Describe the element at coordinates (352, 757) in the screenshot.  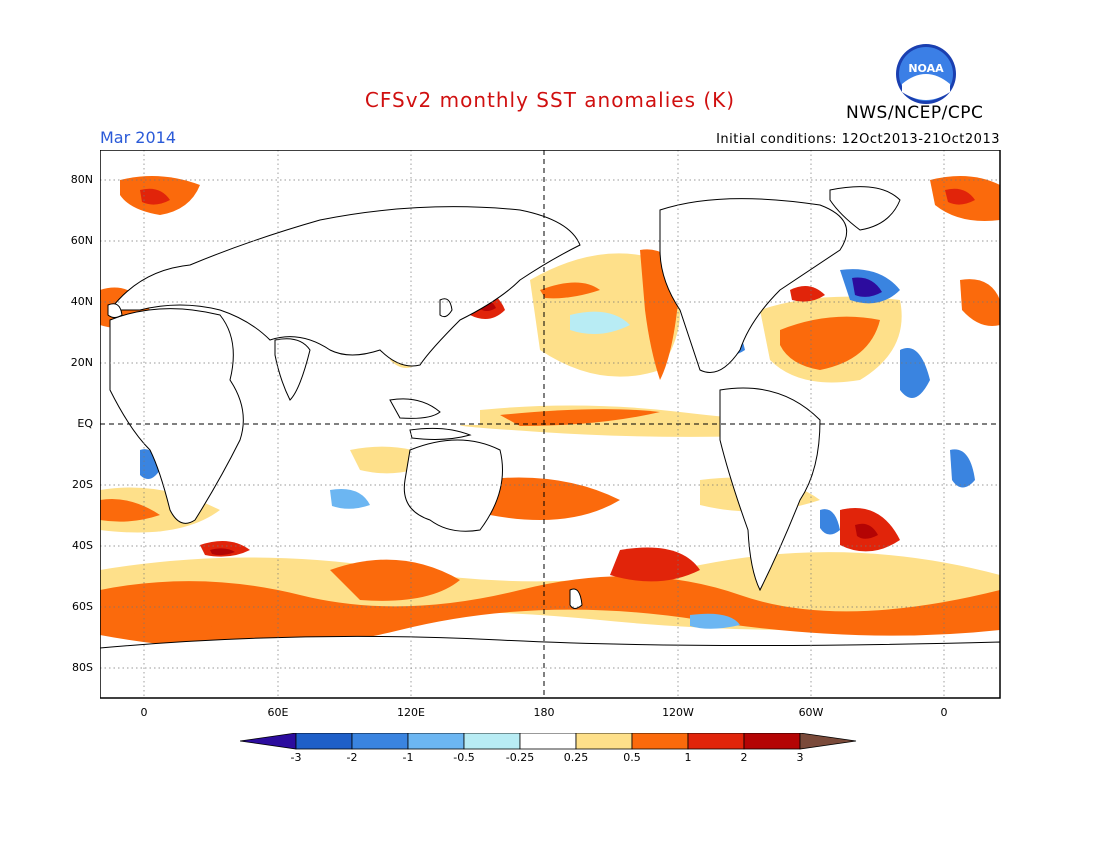
I see `colorbar-label: -2` at that location.